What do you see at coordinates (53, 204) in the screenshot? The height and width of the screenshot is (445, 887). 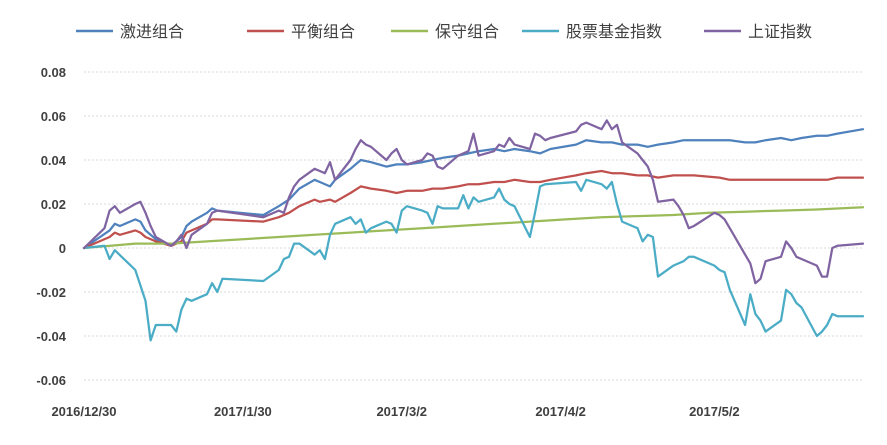 I see `y-tick-label: 0.02` at bounding box center [53, 204].